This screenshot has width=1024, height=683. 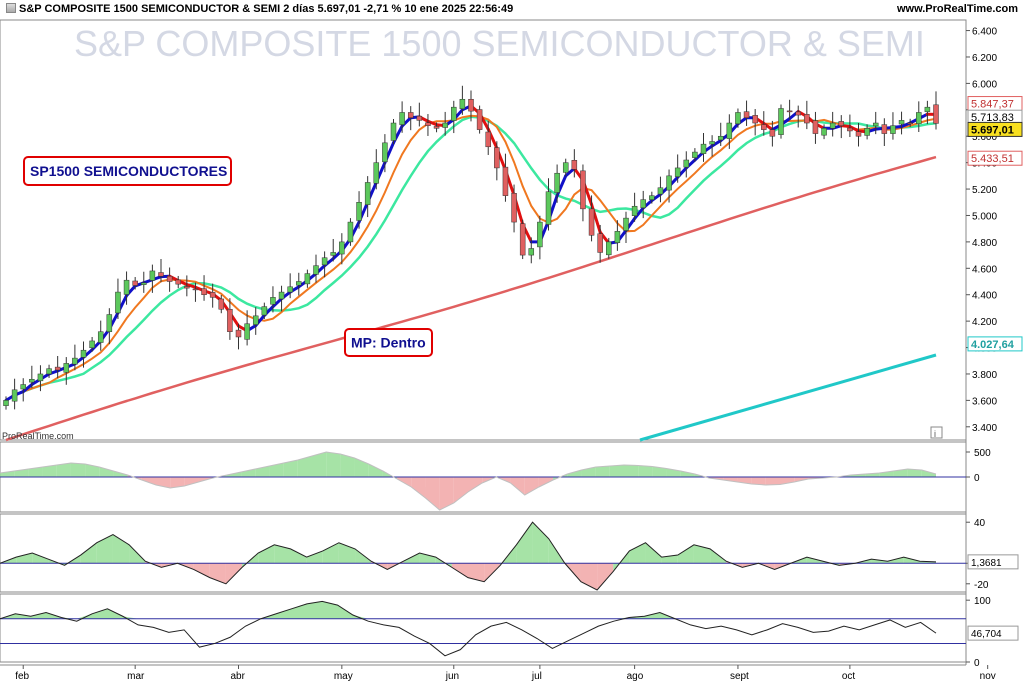 What do you see at coordinates (984, 375) in the screenshot?
I see `y-tick-label: 3.800` at bounding box center [984, 375].